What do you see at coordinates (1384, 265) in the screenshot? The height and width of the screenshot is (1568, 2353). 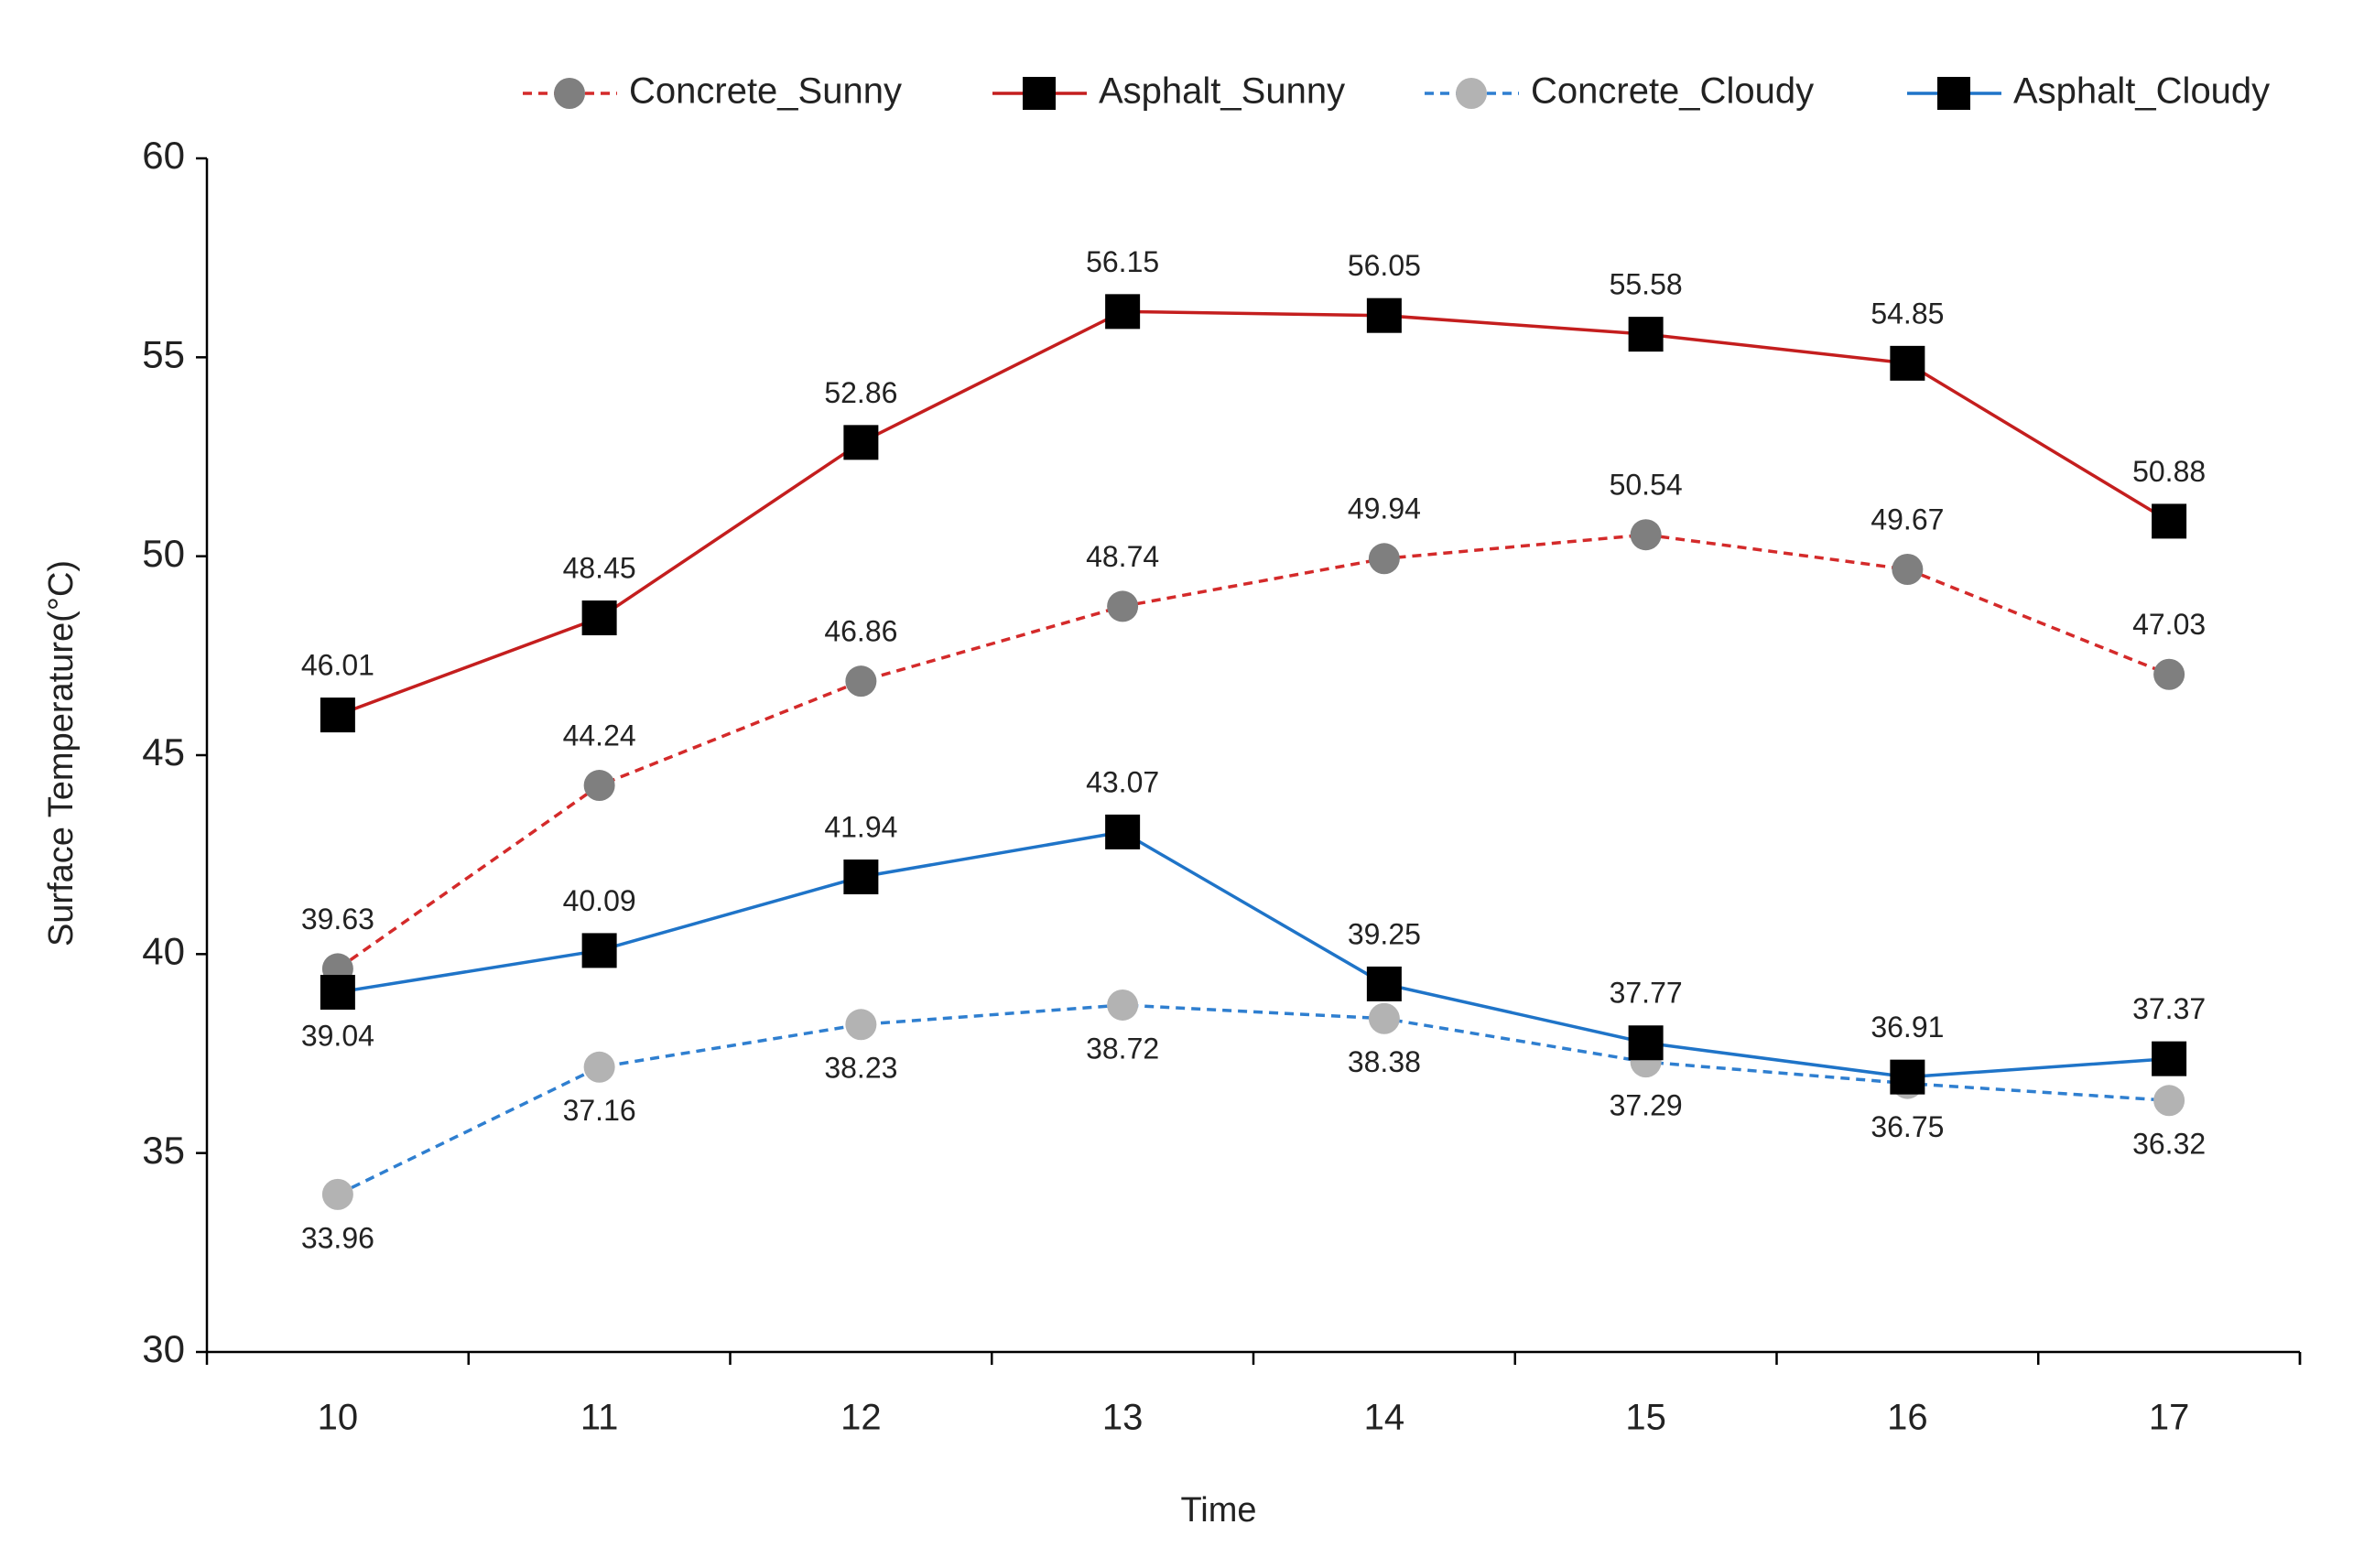 I see `data-label: 56.05` at bounding box center [1384, 265].